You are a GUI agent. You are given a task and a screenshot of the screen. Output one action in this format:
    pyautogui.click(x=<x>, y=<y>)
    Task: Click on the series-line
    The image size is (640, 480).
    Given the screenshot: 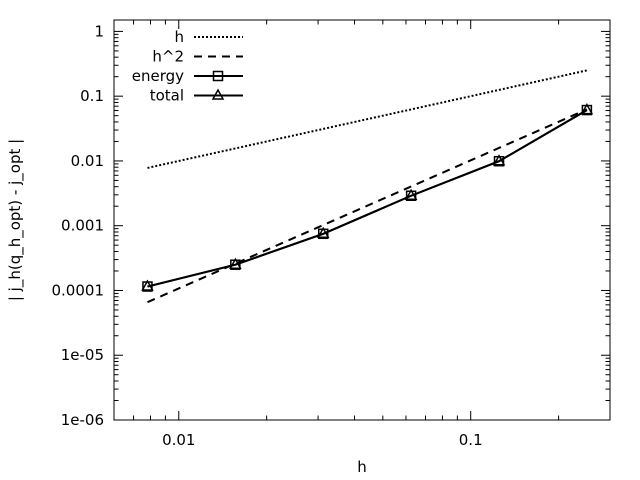 What is the action you would take?
    pyautogui.click(x=367, y=119)
    